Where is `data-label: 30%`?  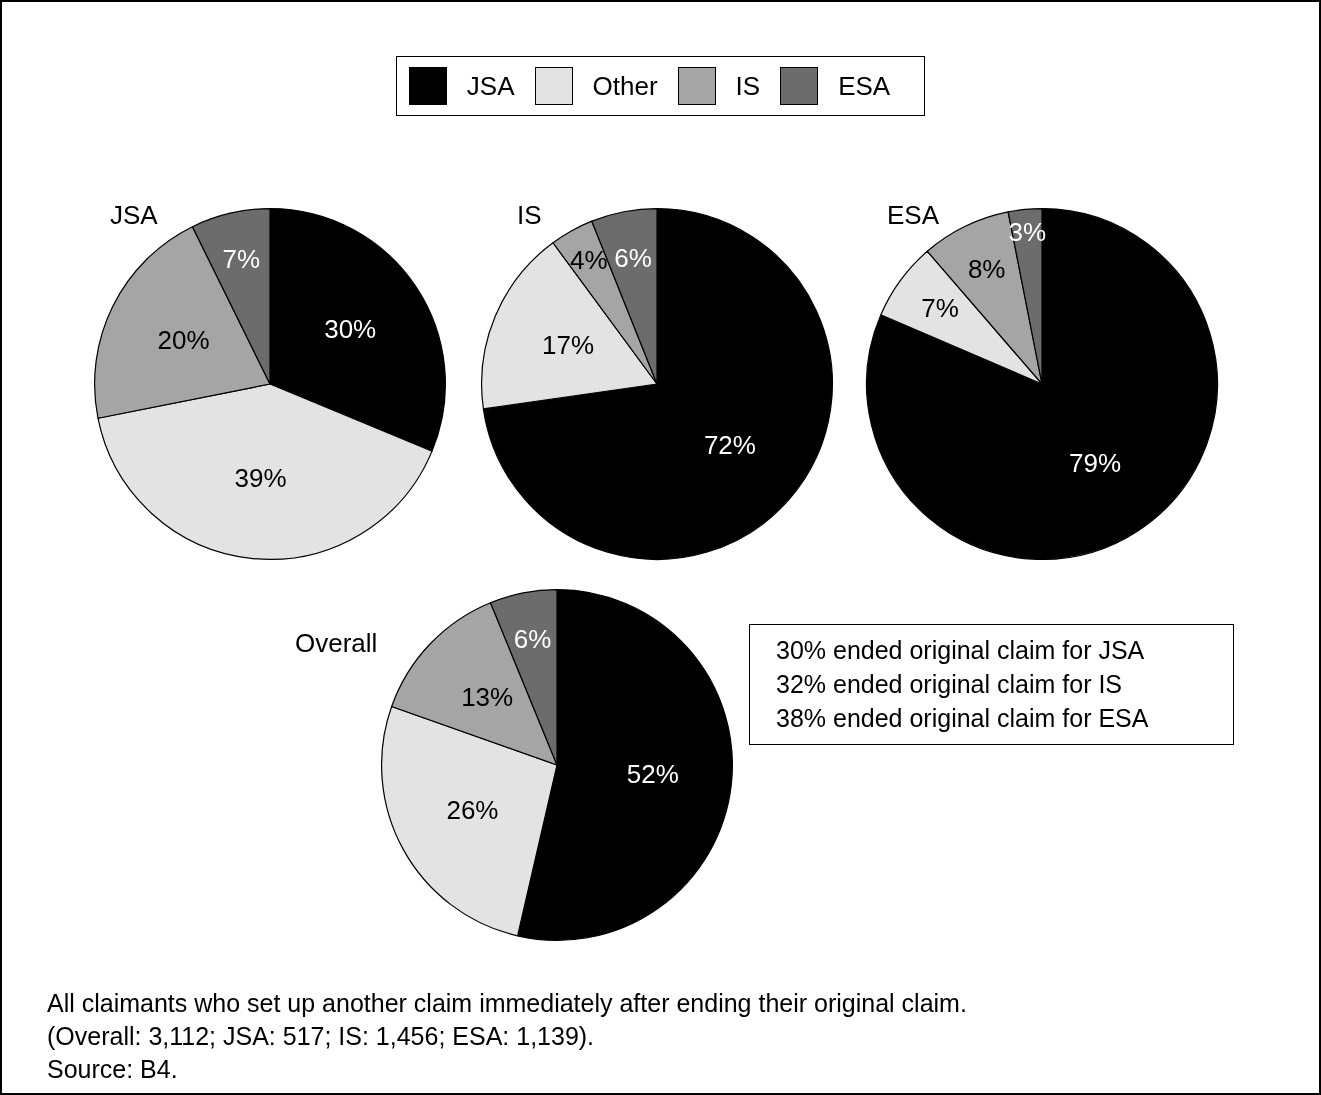 data-label: 30% is located at coordinates (350, 328).